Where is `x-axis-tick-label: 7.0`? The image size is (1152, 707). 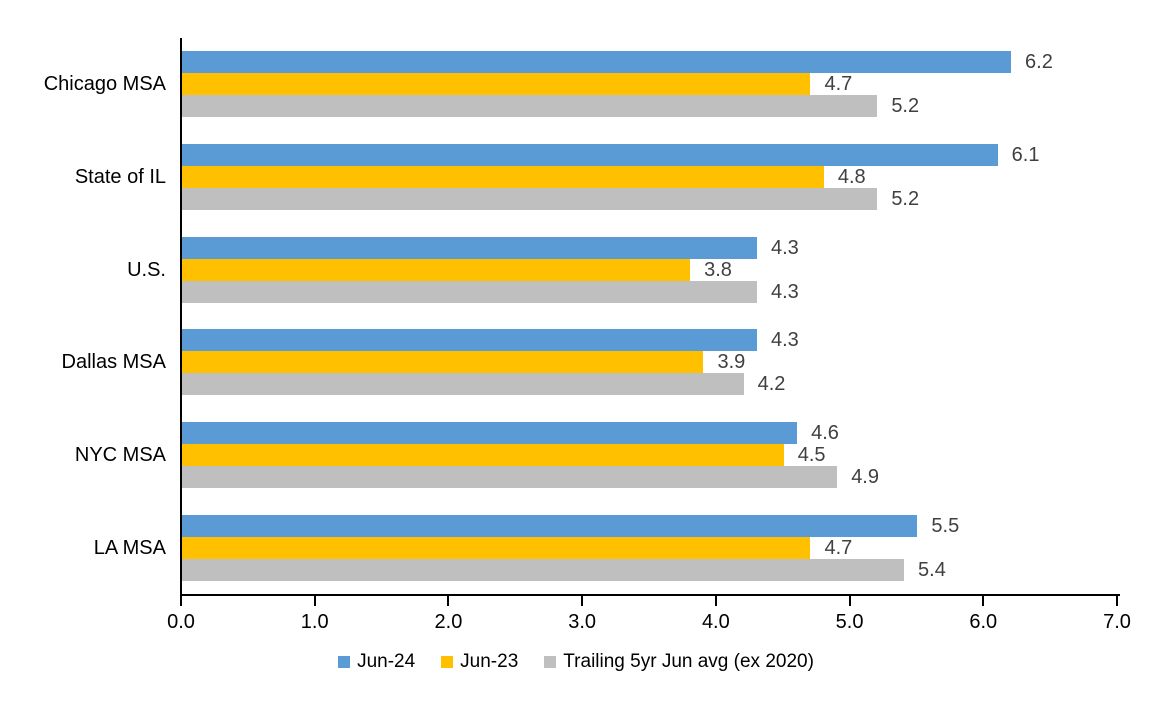 x-axis-tick-label: 7.0 is located at coordinates (1117, 622).